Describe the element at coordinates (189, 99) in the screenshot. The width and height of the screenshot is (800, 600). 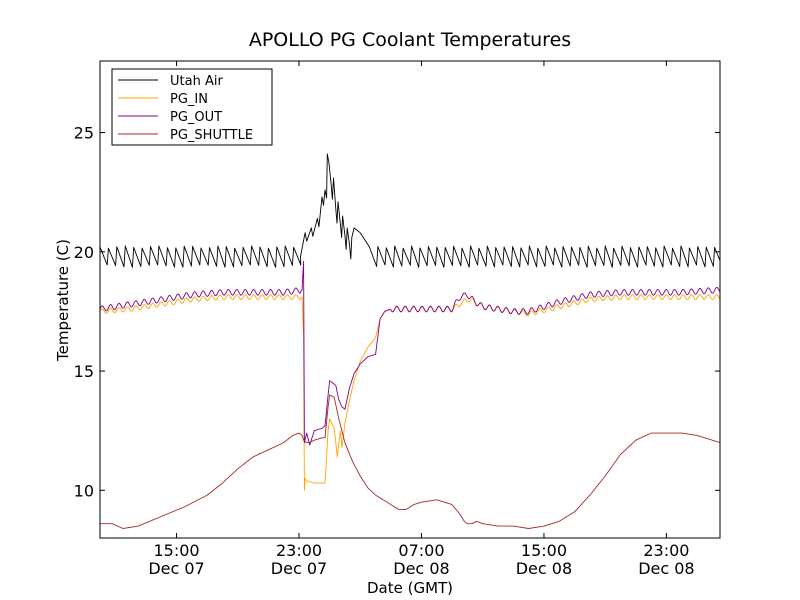
I see `legend-label-pg-in: PG_IN` at that location.